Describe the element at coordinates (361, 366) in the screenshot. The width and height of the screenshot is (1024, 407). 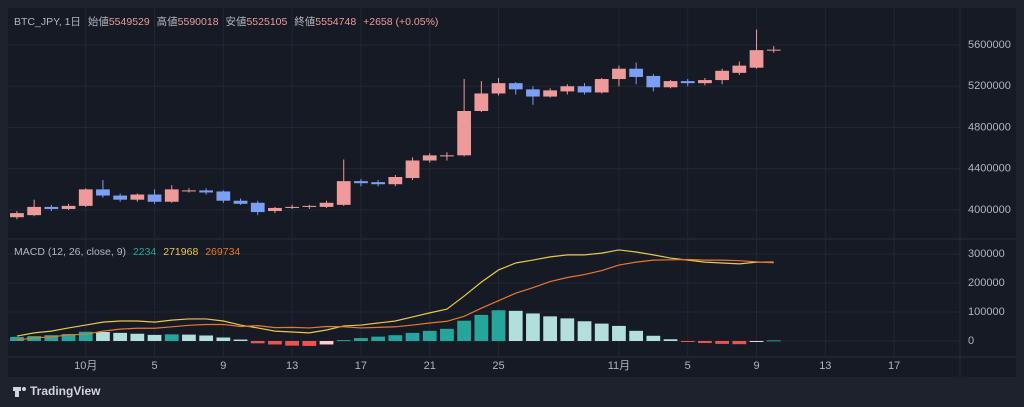
I see `x-tick-label: 17` at that location.